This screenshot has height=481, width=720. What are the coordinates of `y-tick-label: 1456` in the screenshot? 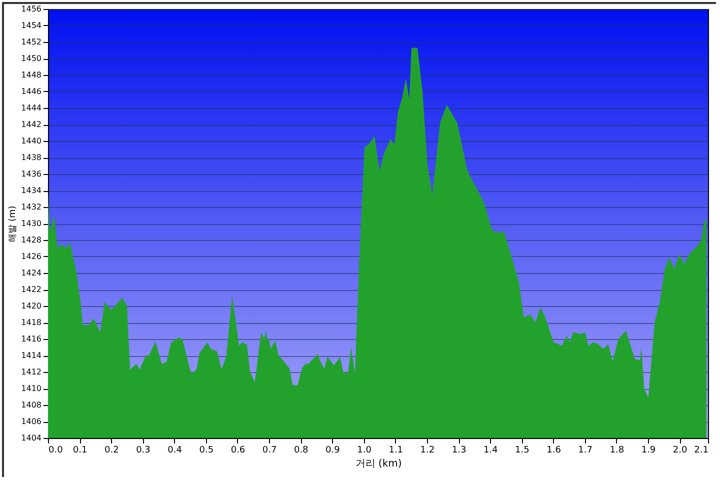 It's located at (31, 9).